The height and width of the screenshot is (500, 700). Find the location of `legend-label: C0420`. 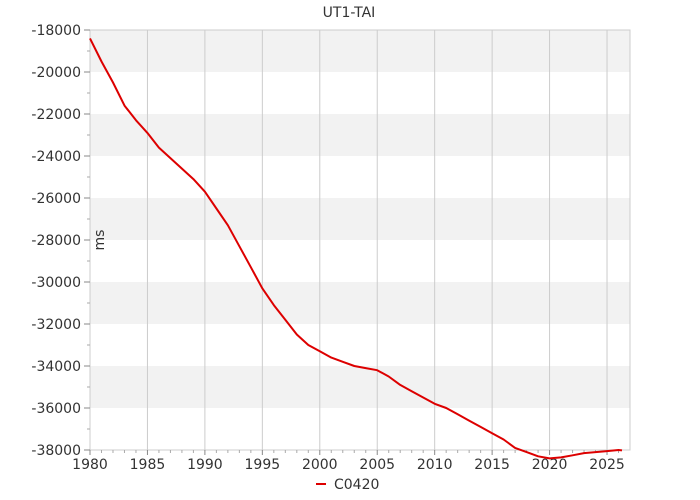

legend-label: C0420 is located at coordinates (356, 485).